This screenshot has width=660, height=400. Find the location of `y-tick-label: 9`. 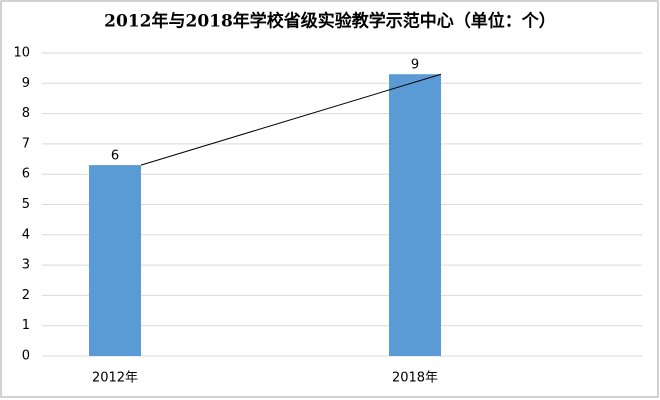

y-tick-label: 9 is located at coordinates (26, 83).